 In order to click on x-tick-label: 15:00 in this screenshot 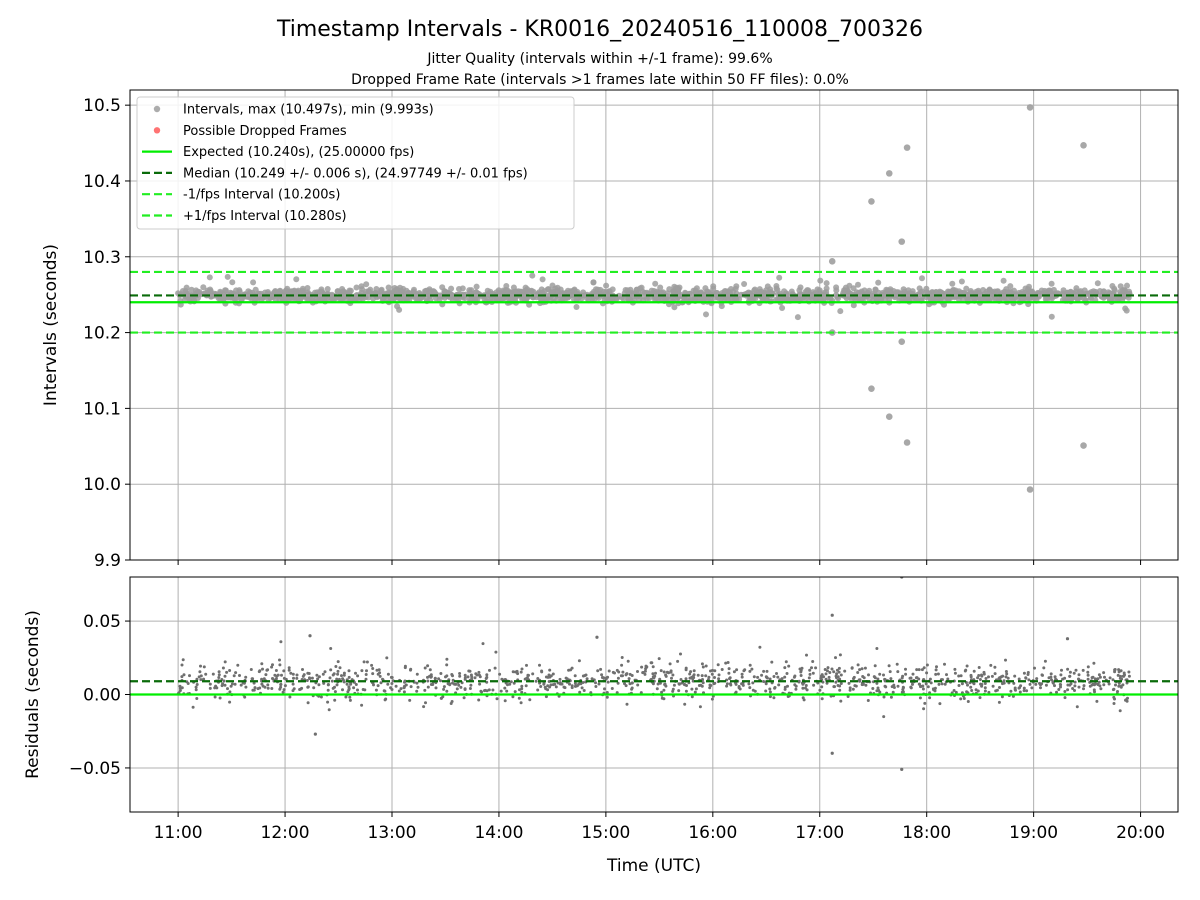, I will do `click(605, 833)`.